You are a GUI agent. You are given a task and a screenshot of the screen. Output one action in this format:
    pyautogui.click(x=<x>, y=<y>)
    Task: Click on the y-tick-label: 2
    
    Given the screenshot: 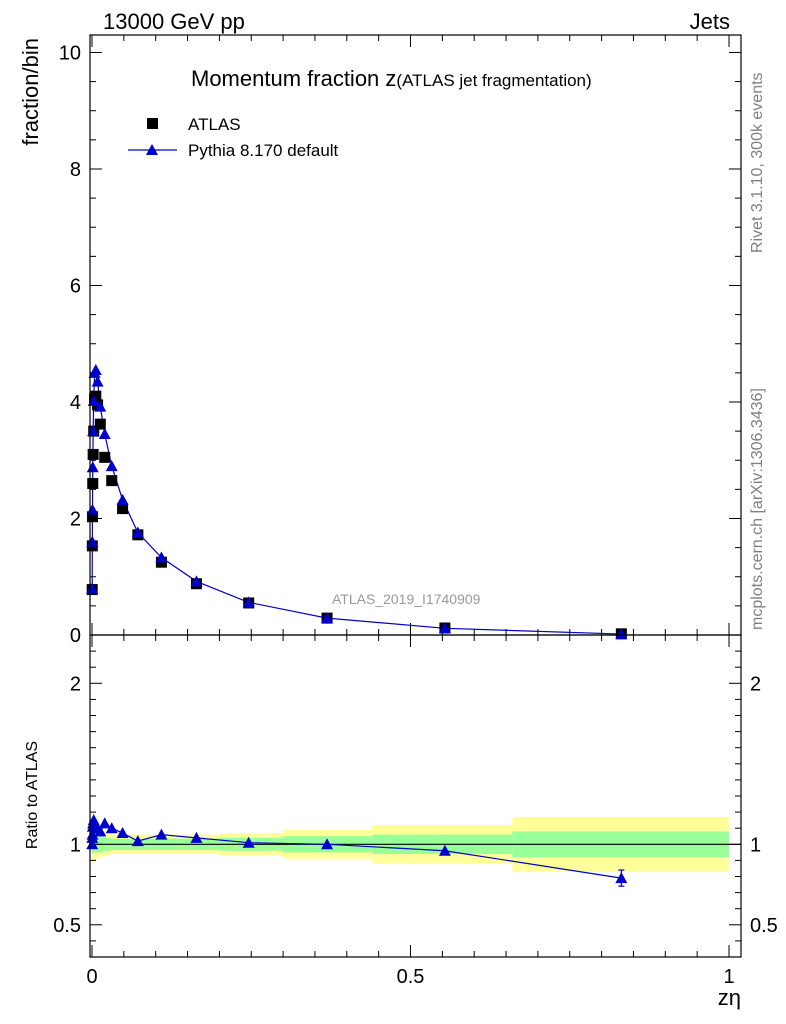 What is the action you would take?
    pyautogui.click(x=75, y=519)
    